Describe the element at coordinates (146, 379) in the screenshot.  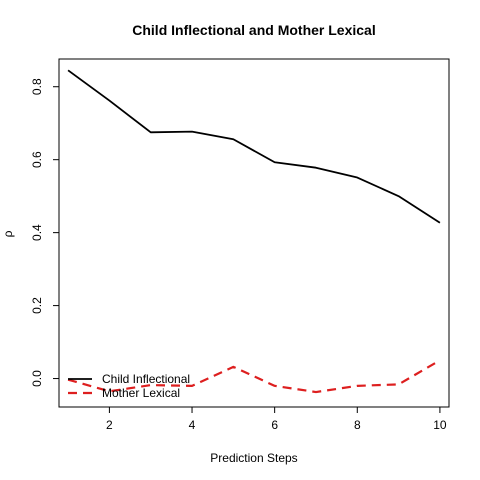
I see `legend-label: Child Inflectional` at that location.